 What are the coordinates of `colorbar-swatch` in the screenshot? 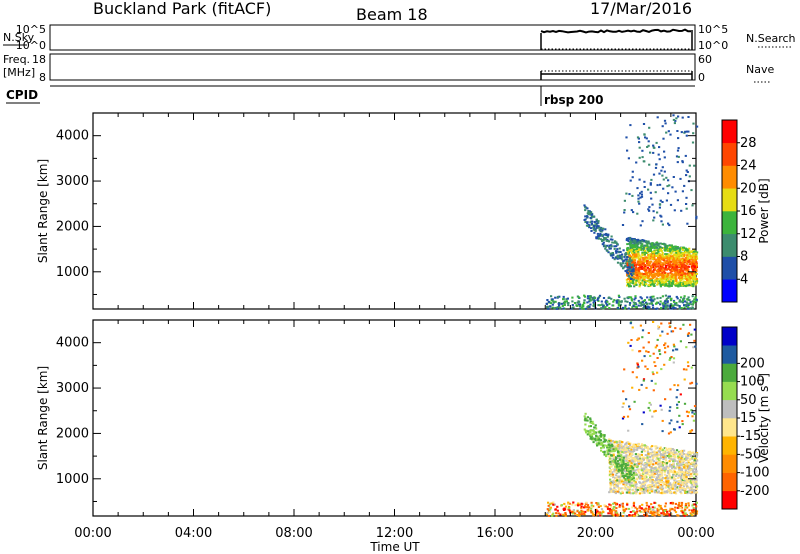 It's located at (729, 336).